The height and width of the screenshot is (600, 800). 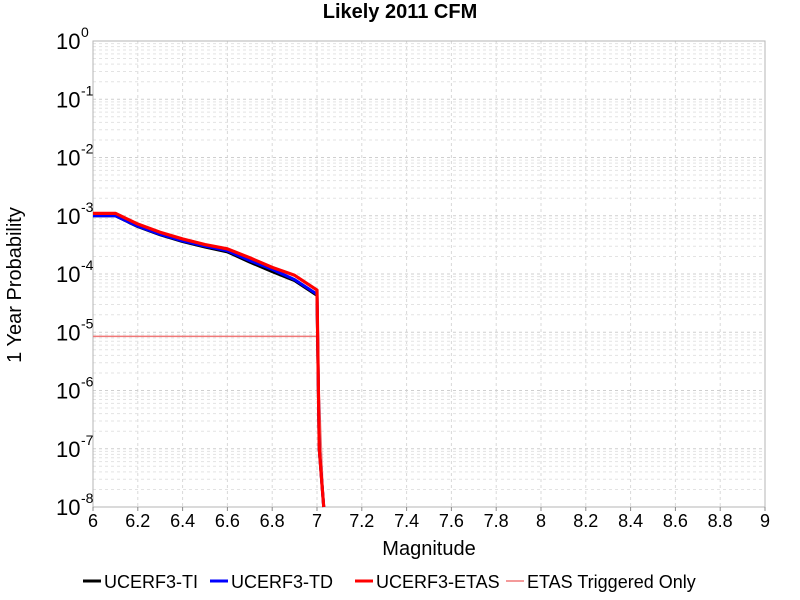 What do you see at coordinates (87, 149) in the screenshot?
I see `y-tick-exponent: -2` at bounding box center [87, 149].